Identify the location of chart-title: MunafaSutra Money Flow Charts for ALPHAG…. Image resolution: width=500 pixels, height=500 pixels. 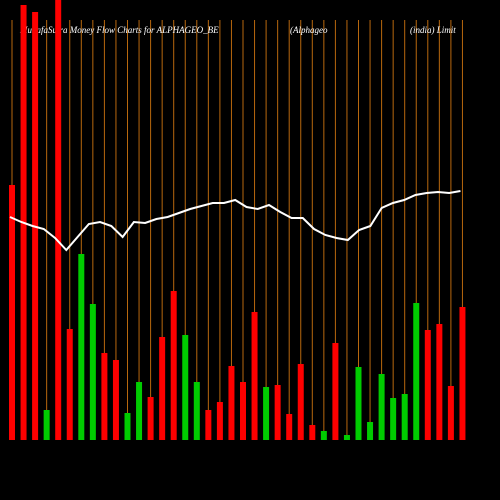
(119, 30).